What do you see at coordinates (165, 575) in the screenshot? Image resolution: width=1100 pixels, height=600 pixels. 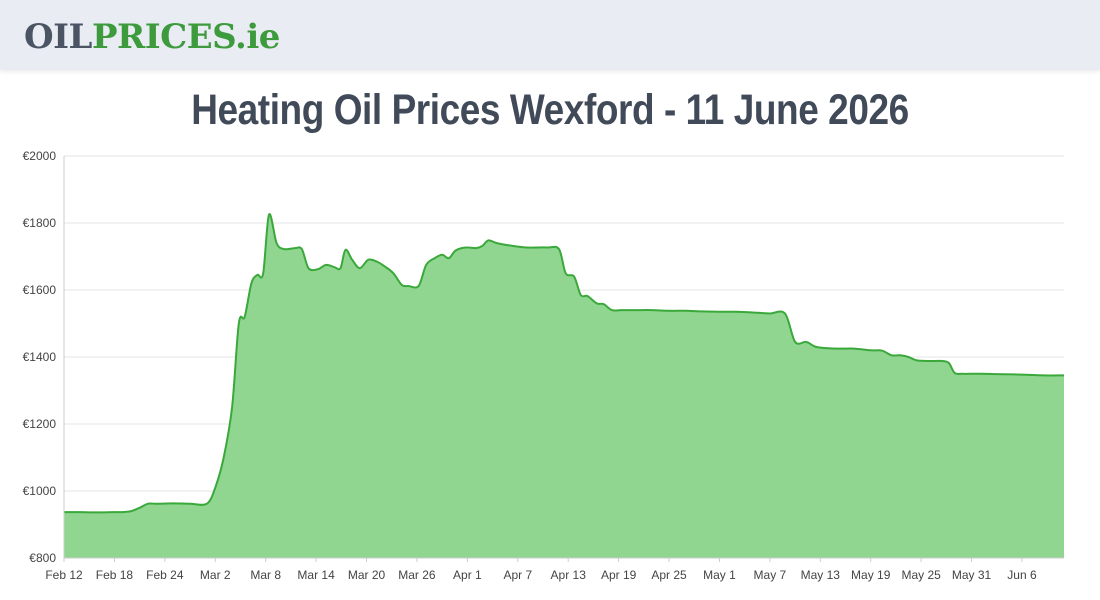 I see `x-tick-label: Feb 24` at bounding box center [165, 575].